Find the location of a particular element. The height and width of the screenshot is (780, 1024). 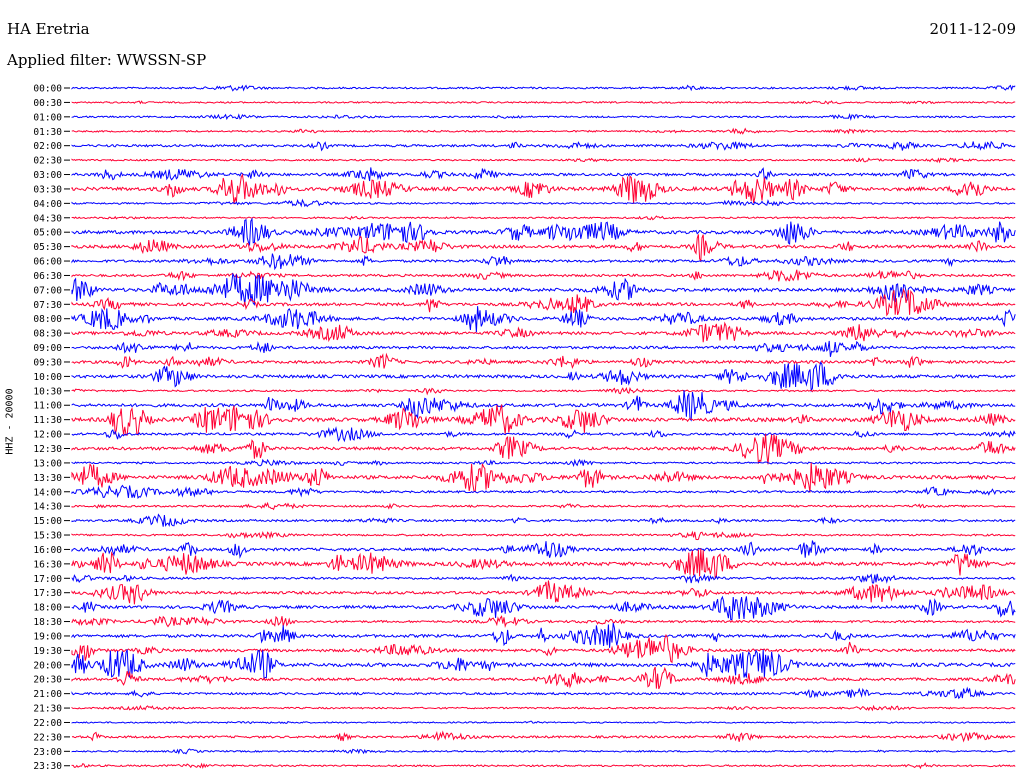

tick-label-0800: 08:00 is located at coordinates (47, 319).